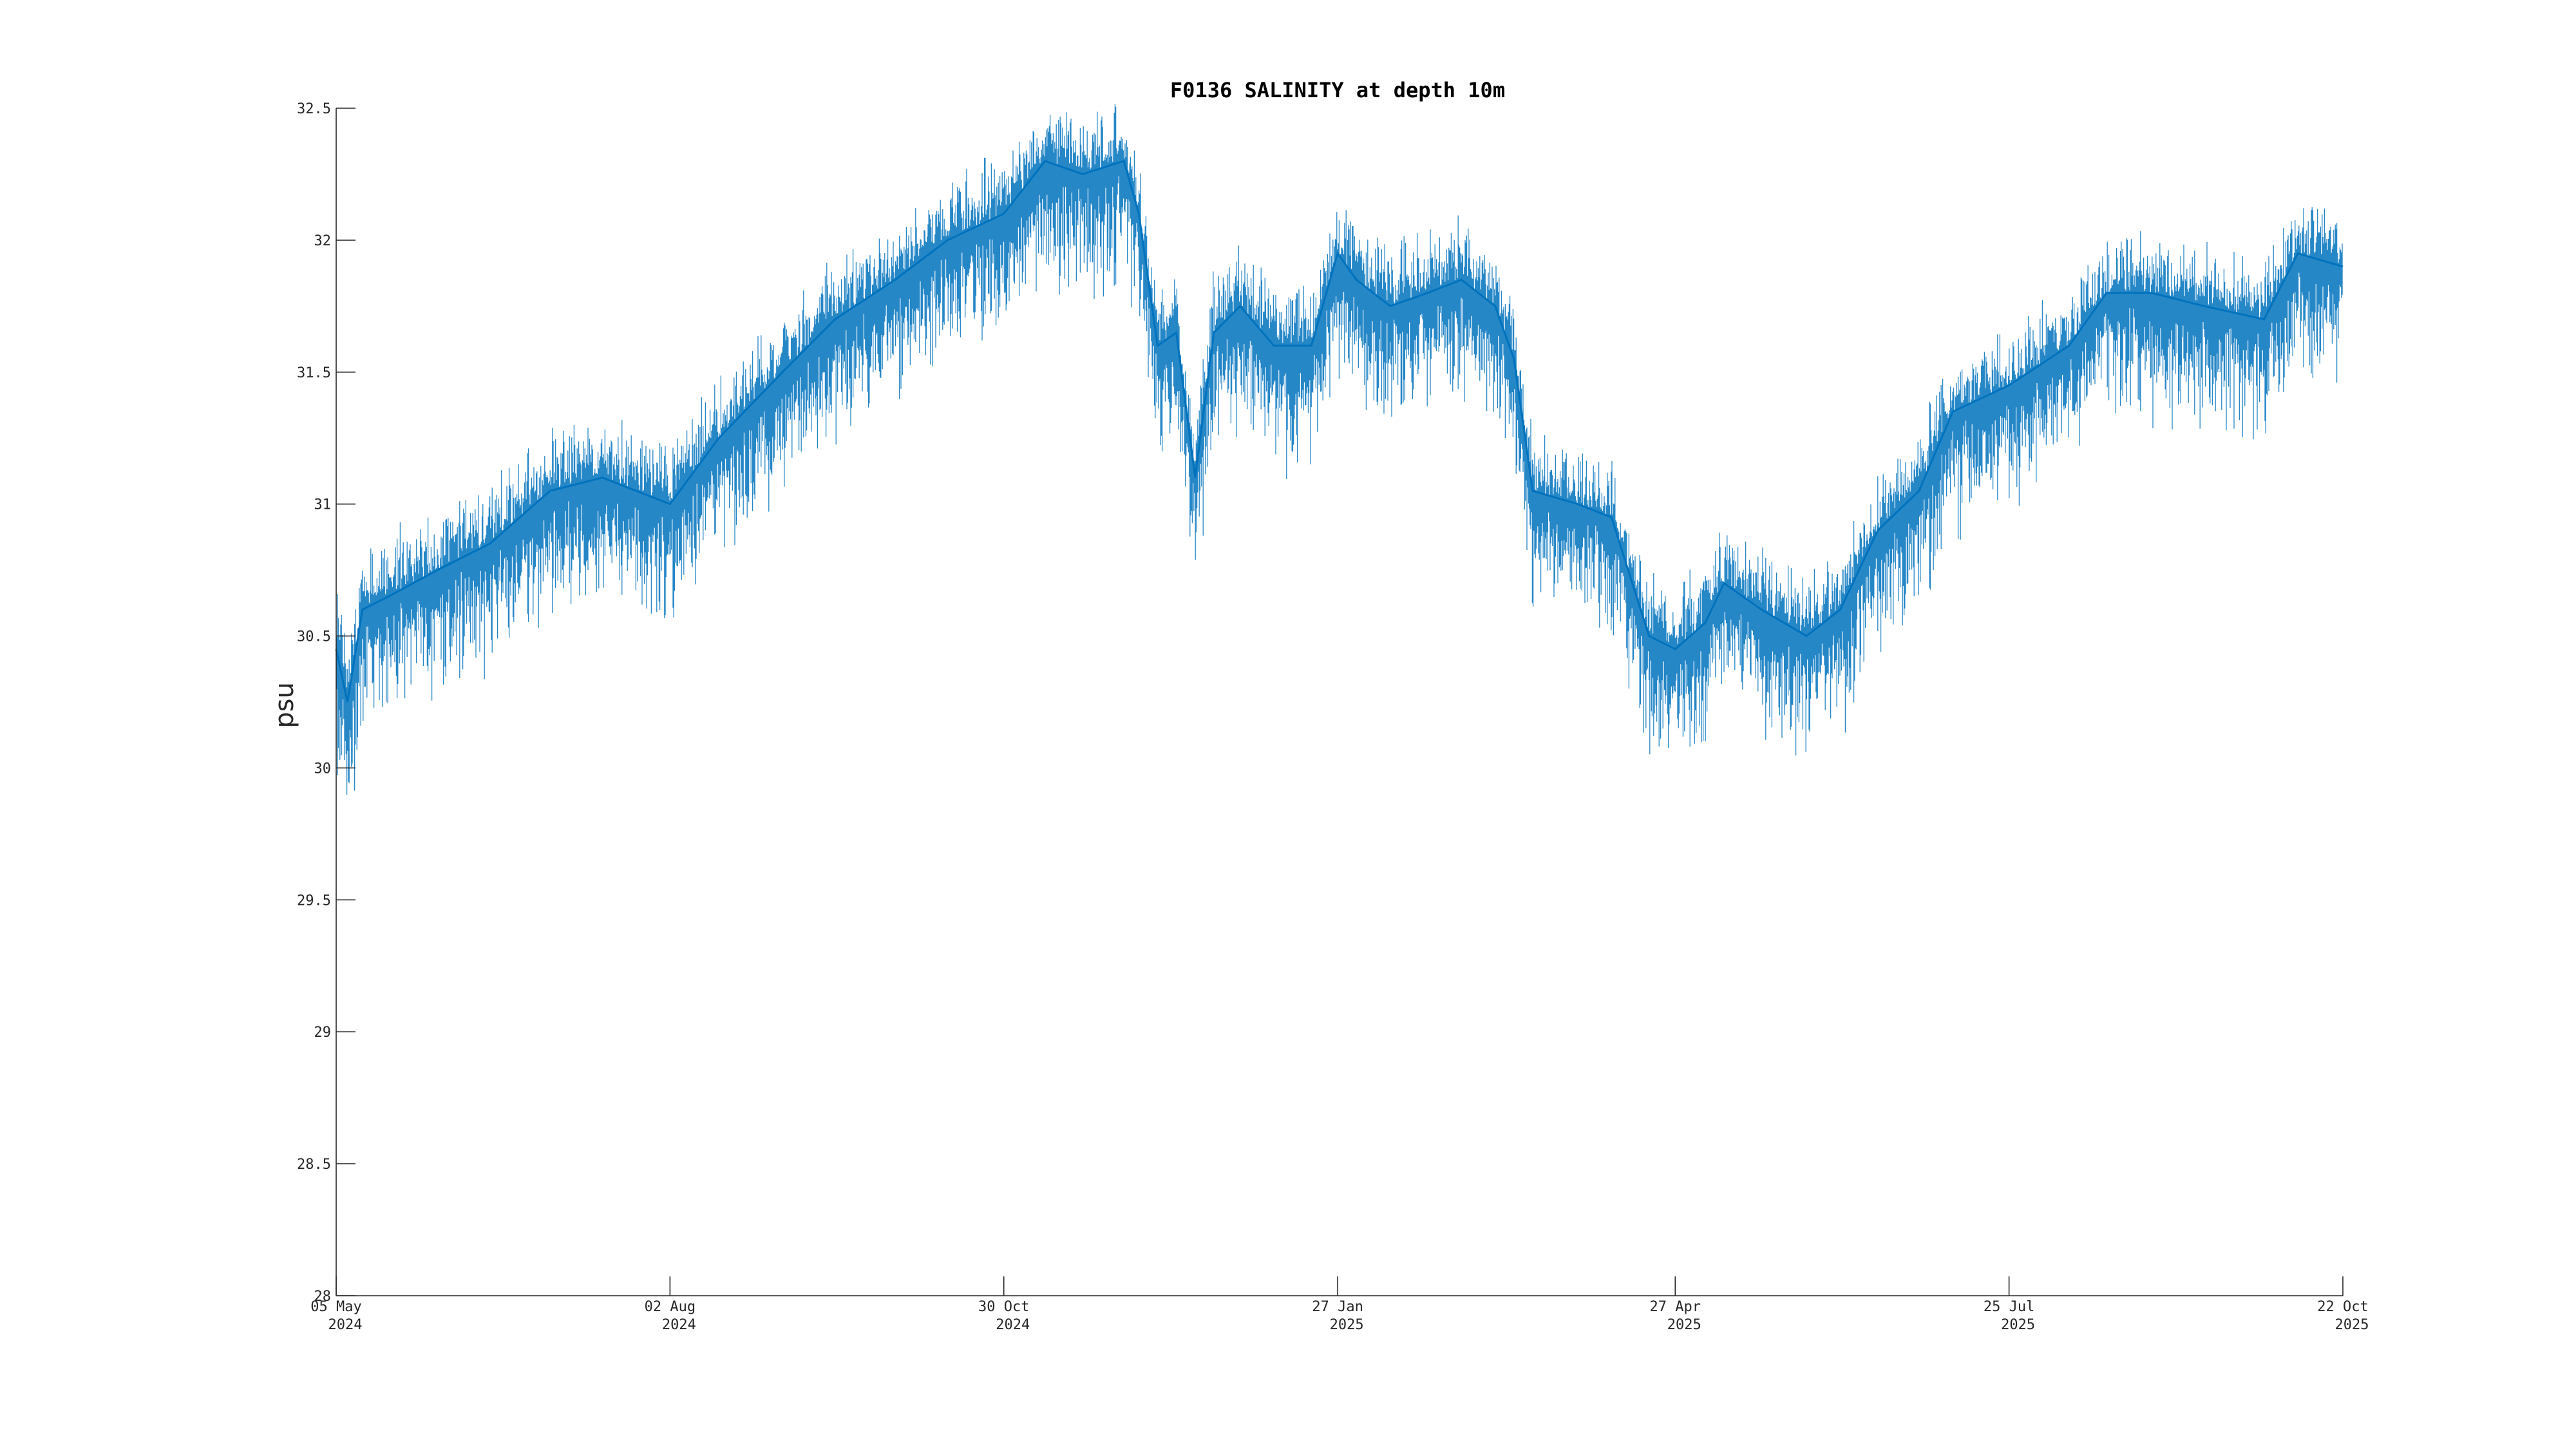 The height and width of the screenshot is (1449, 2576). What do you see at coordinates (314, 109) in the screenshot?
I see `y-tick-label: 32.5` at bounding box center [314, 109].